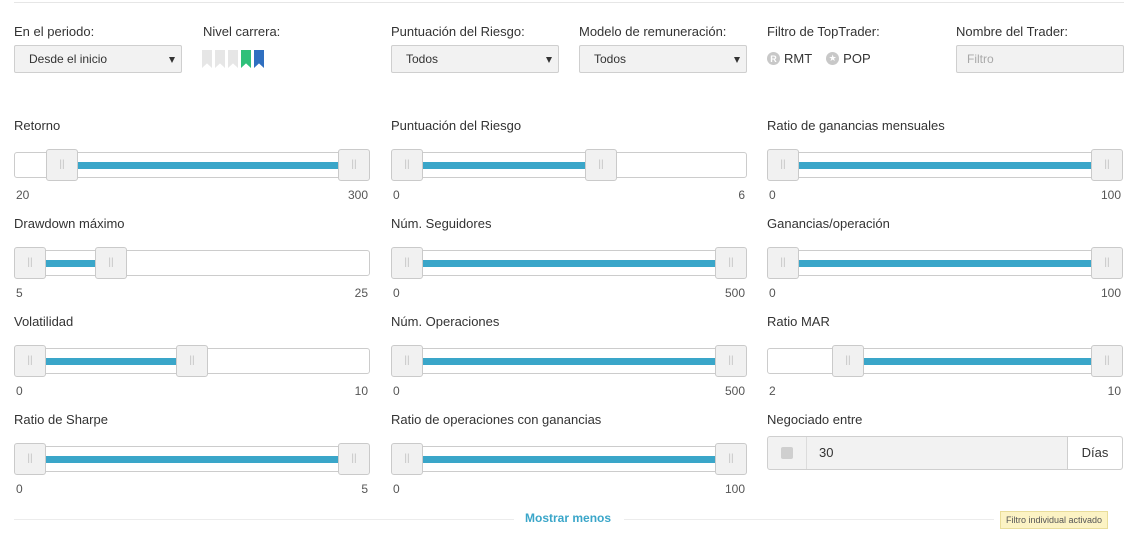  What do you see at coordinates (441, 223) in the screenshot?
I see `slider-label: Núm. Seguidores` at bounding box center [441, 223].